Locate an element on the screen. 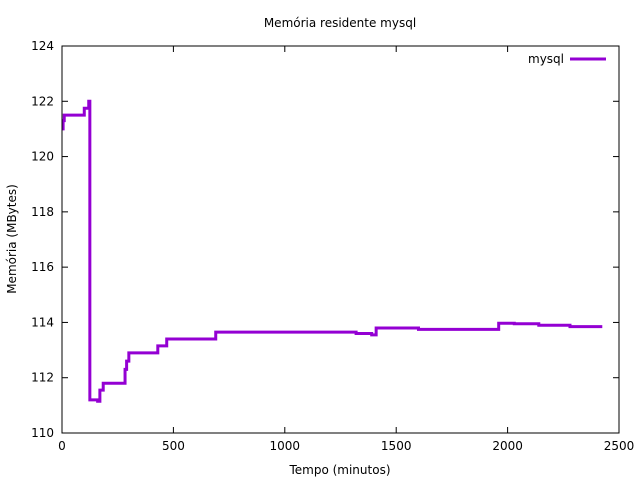  x-tick-label: 1000 is located at coordinates (285, 446).